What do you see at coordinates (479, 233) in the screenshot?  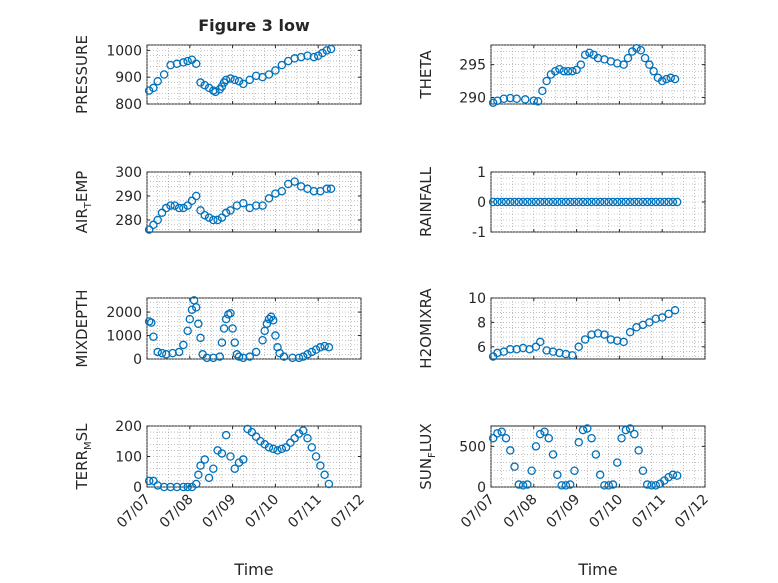 I see `panel-rainfall-ytick-label: -1` at bounding box center [479, 233].